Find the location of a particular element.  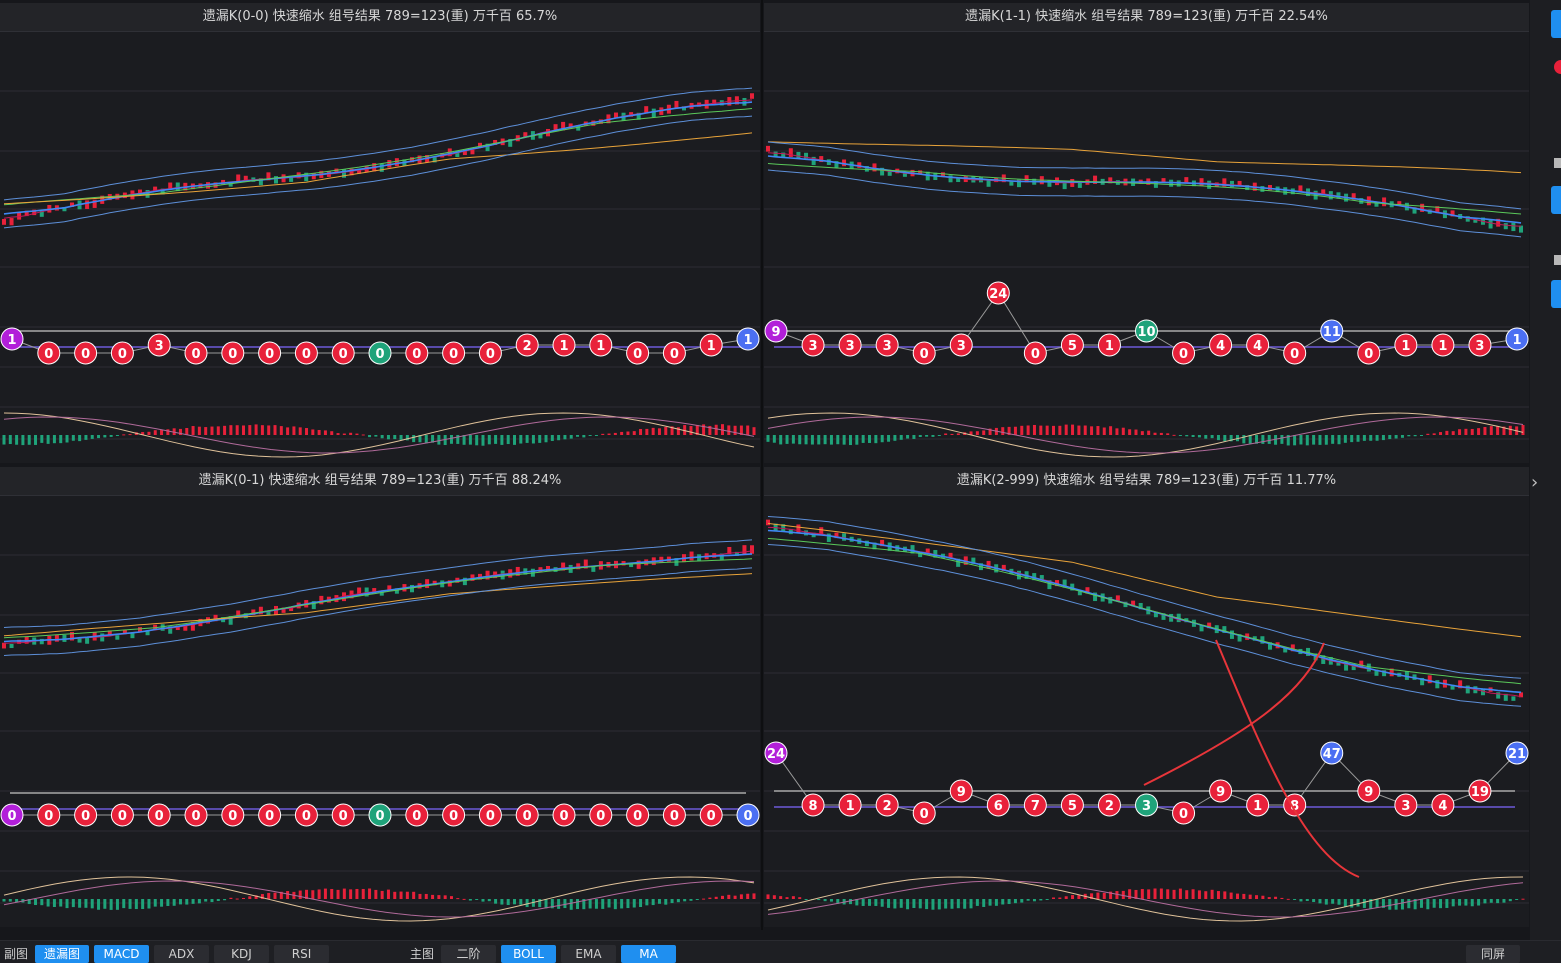

panel-divider is located at coordinates (762, 465).